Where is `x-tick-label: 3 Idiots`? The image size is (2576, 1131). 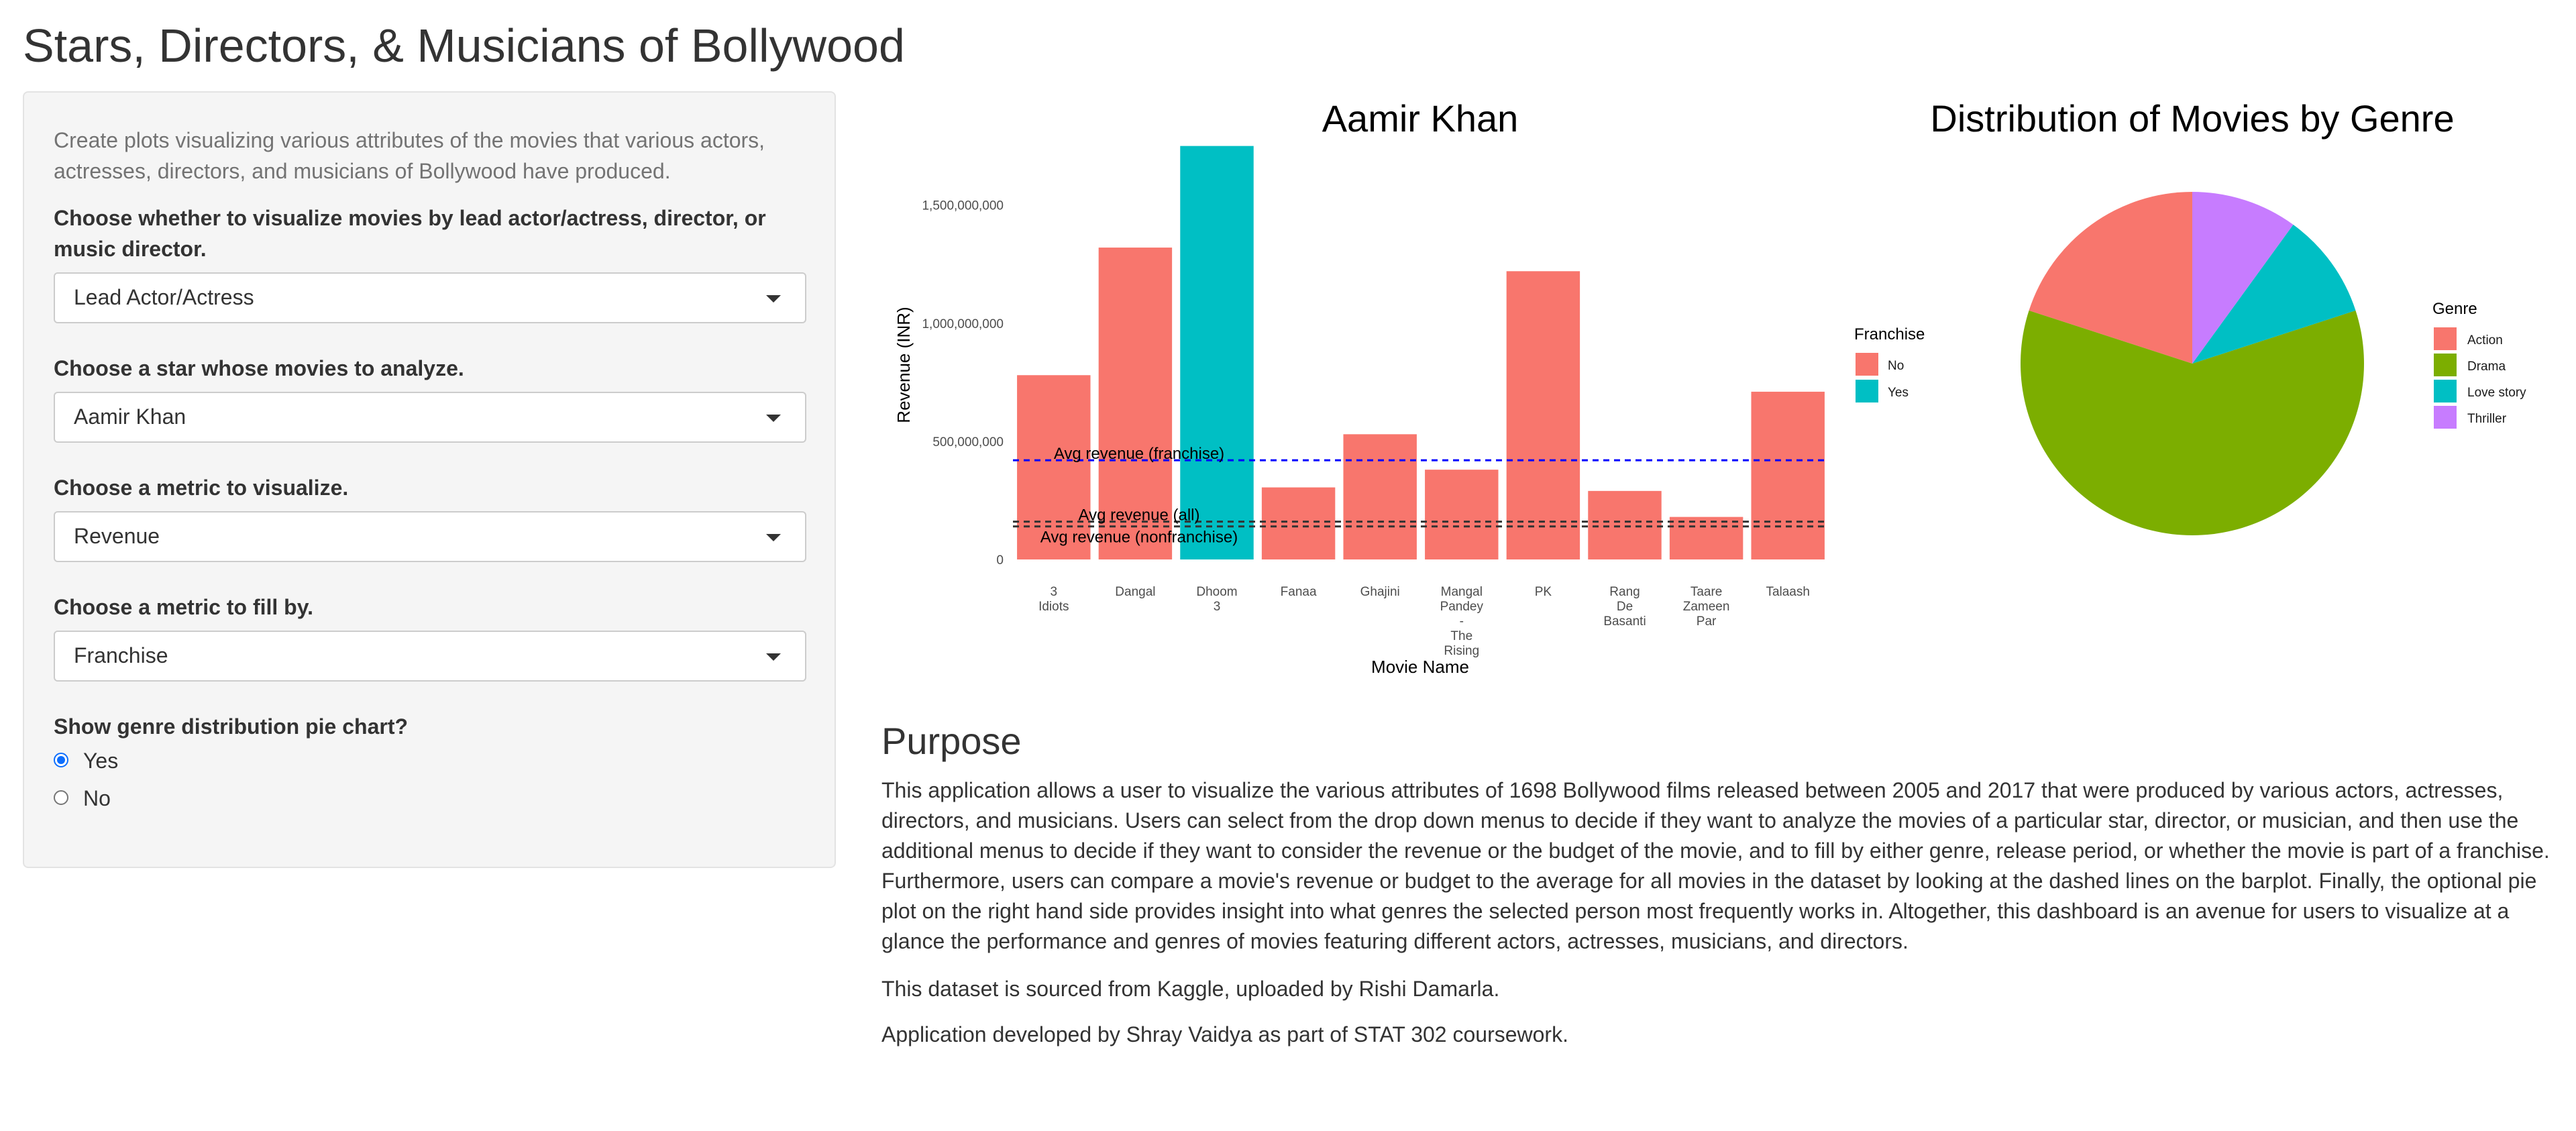 x-tick-label: 3 Idiots is located at coordinates (1053, 599).